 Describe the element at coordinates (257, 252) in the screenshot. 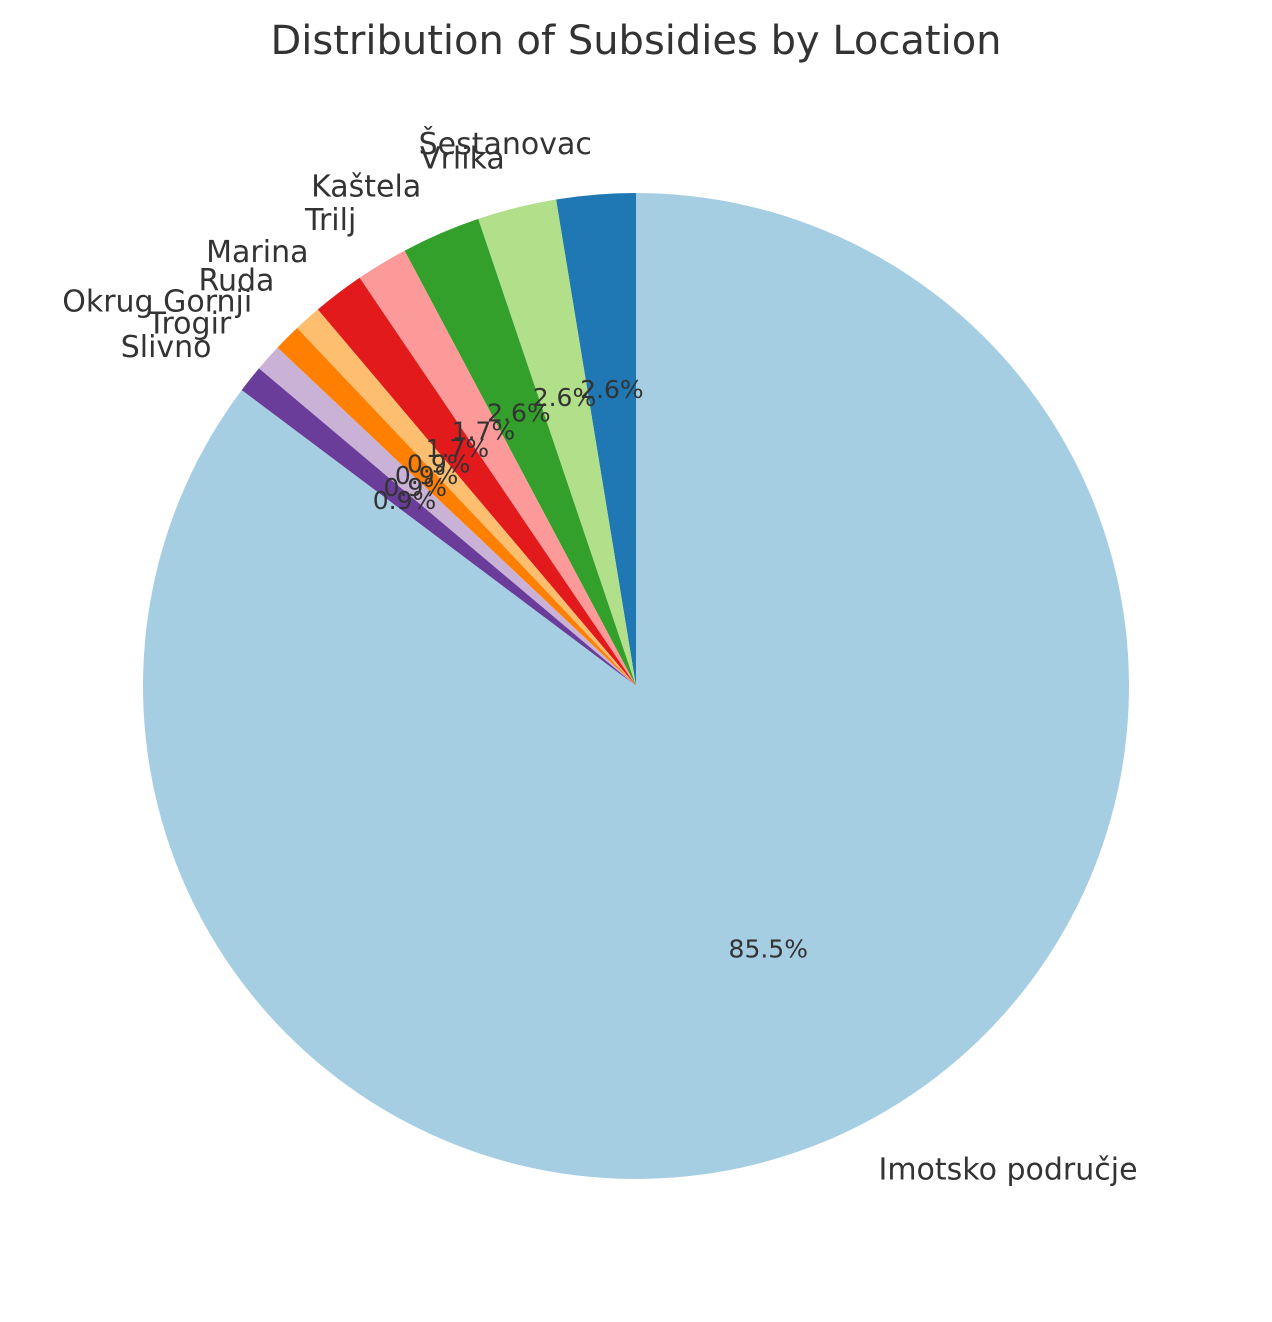

I see `slice-label-marina: Marina` at that location.